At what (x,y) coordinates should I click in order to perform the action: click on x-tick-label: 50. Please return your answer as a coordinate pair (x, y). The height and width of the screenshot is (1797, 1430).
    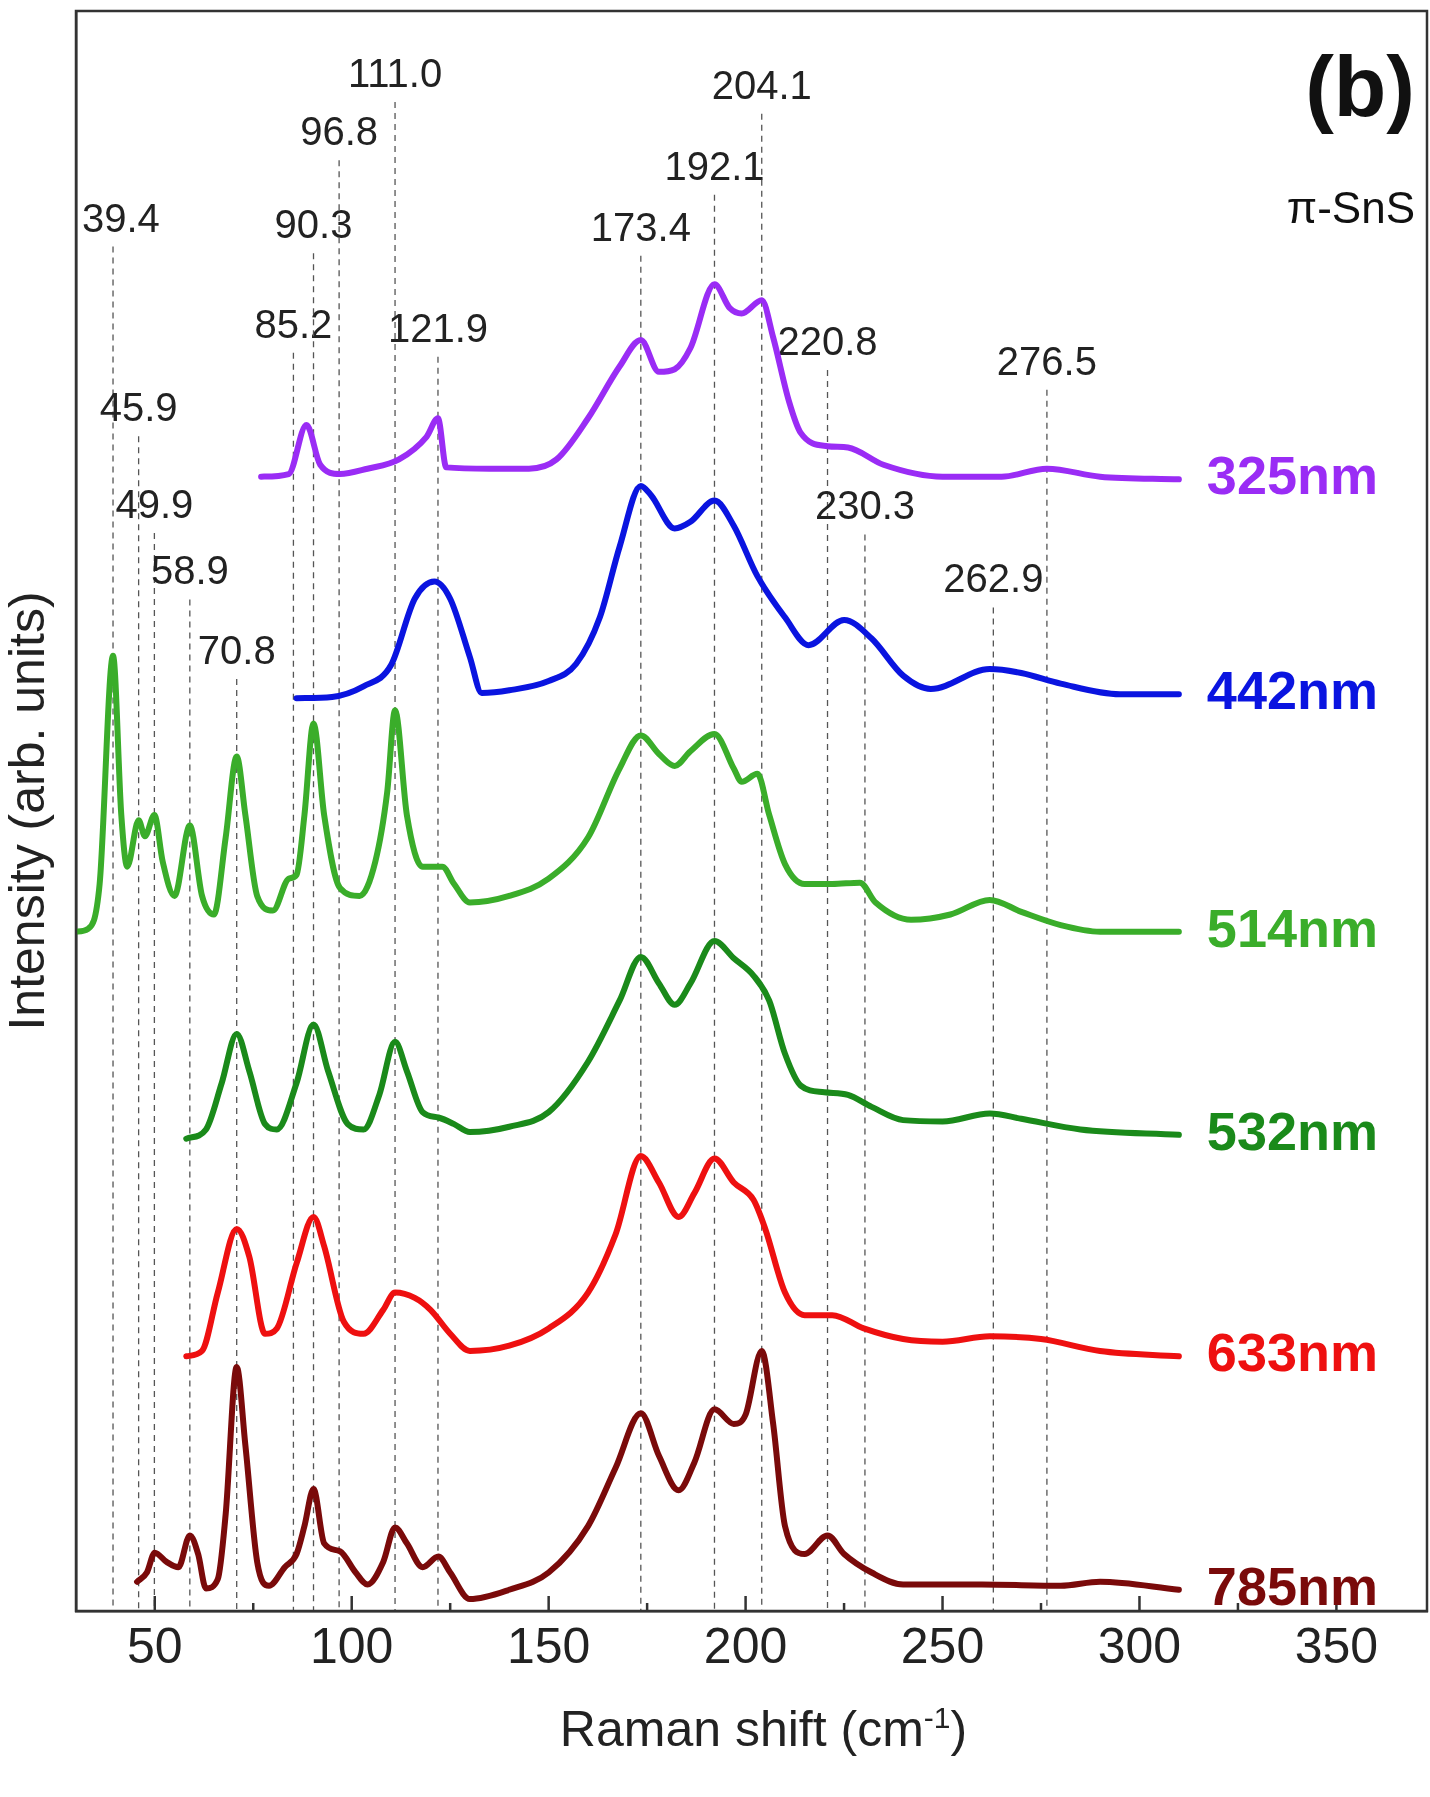
    Looking at the image, I should click on (154, 1645).